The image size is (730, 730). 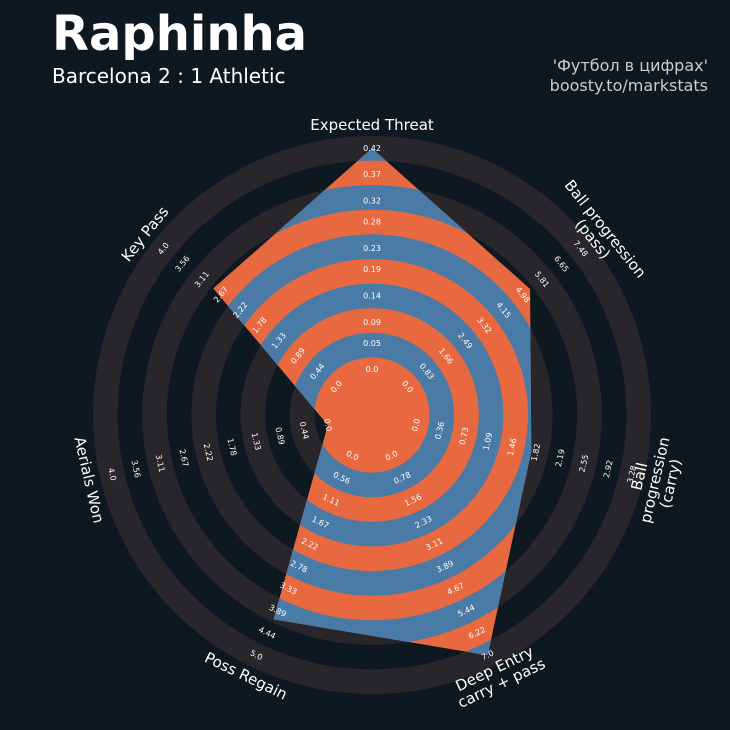 What do you see at coordinates (372, 269) in the screenshot?
I see `tick-label: 0.19` at bounding box center [372, 269].